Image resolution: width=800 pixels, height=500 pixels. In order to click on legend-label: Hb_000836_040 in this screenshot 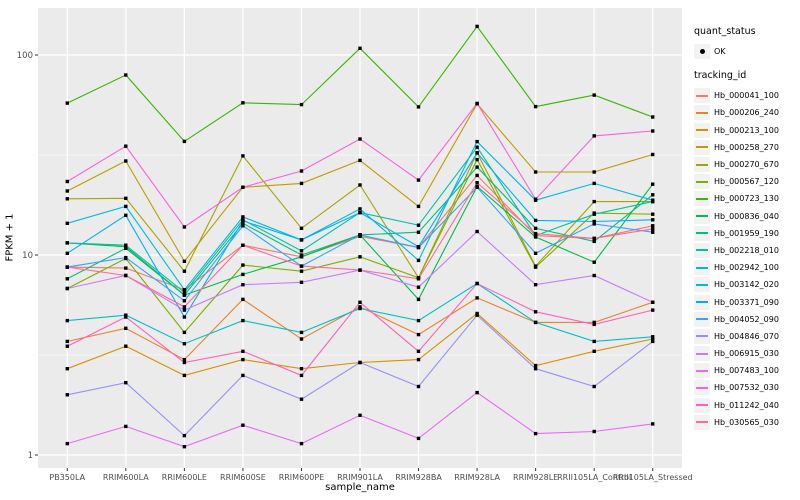, I will do `click(746, 216)`.